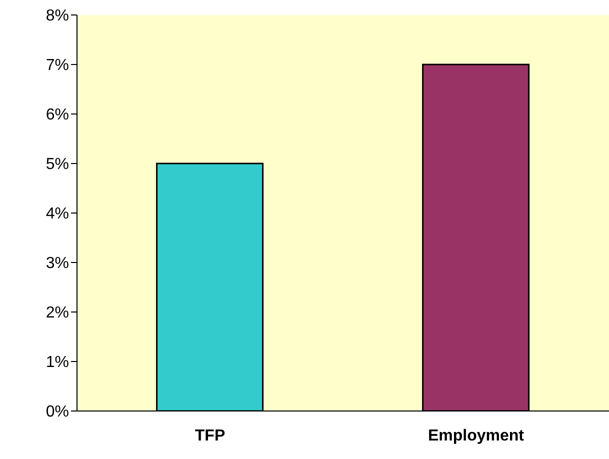  Describe the element at coordinates (57, 313) in the screenshot. I see `y-tick-label: 2%` at that location.